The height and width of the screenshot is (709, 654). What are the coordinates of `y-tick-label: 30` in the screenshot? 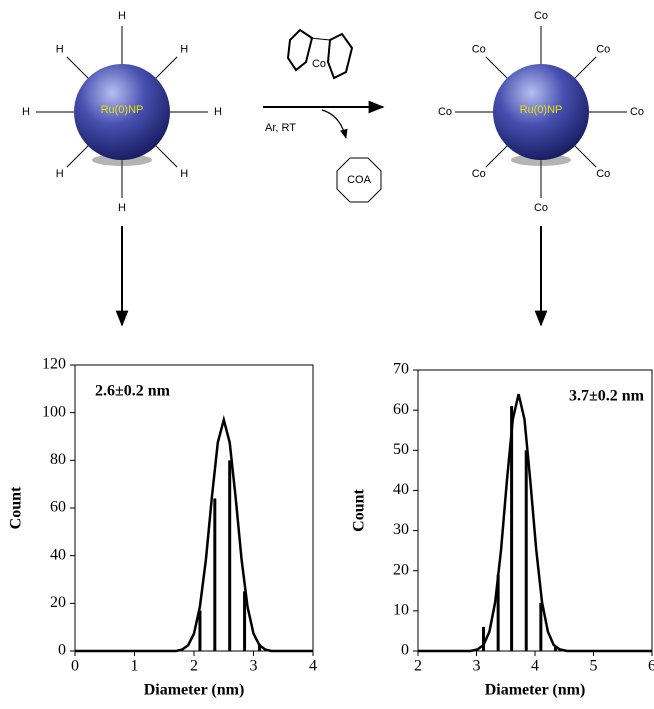 It's located at (401, 529).